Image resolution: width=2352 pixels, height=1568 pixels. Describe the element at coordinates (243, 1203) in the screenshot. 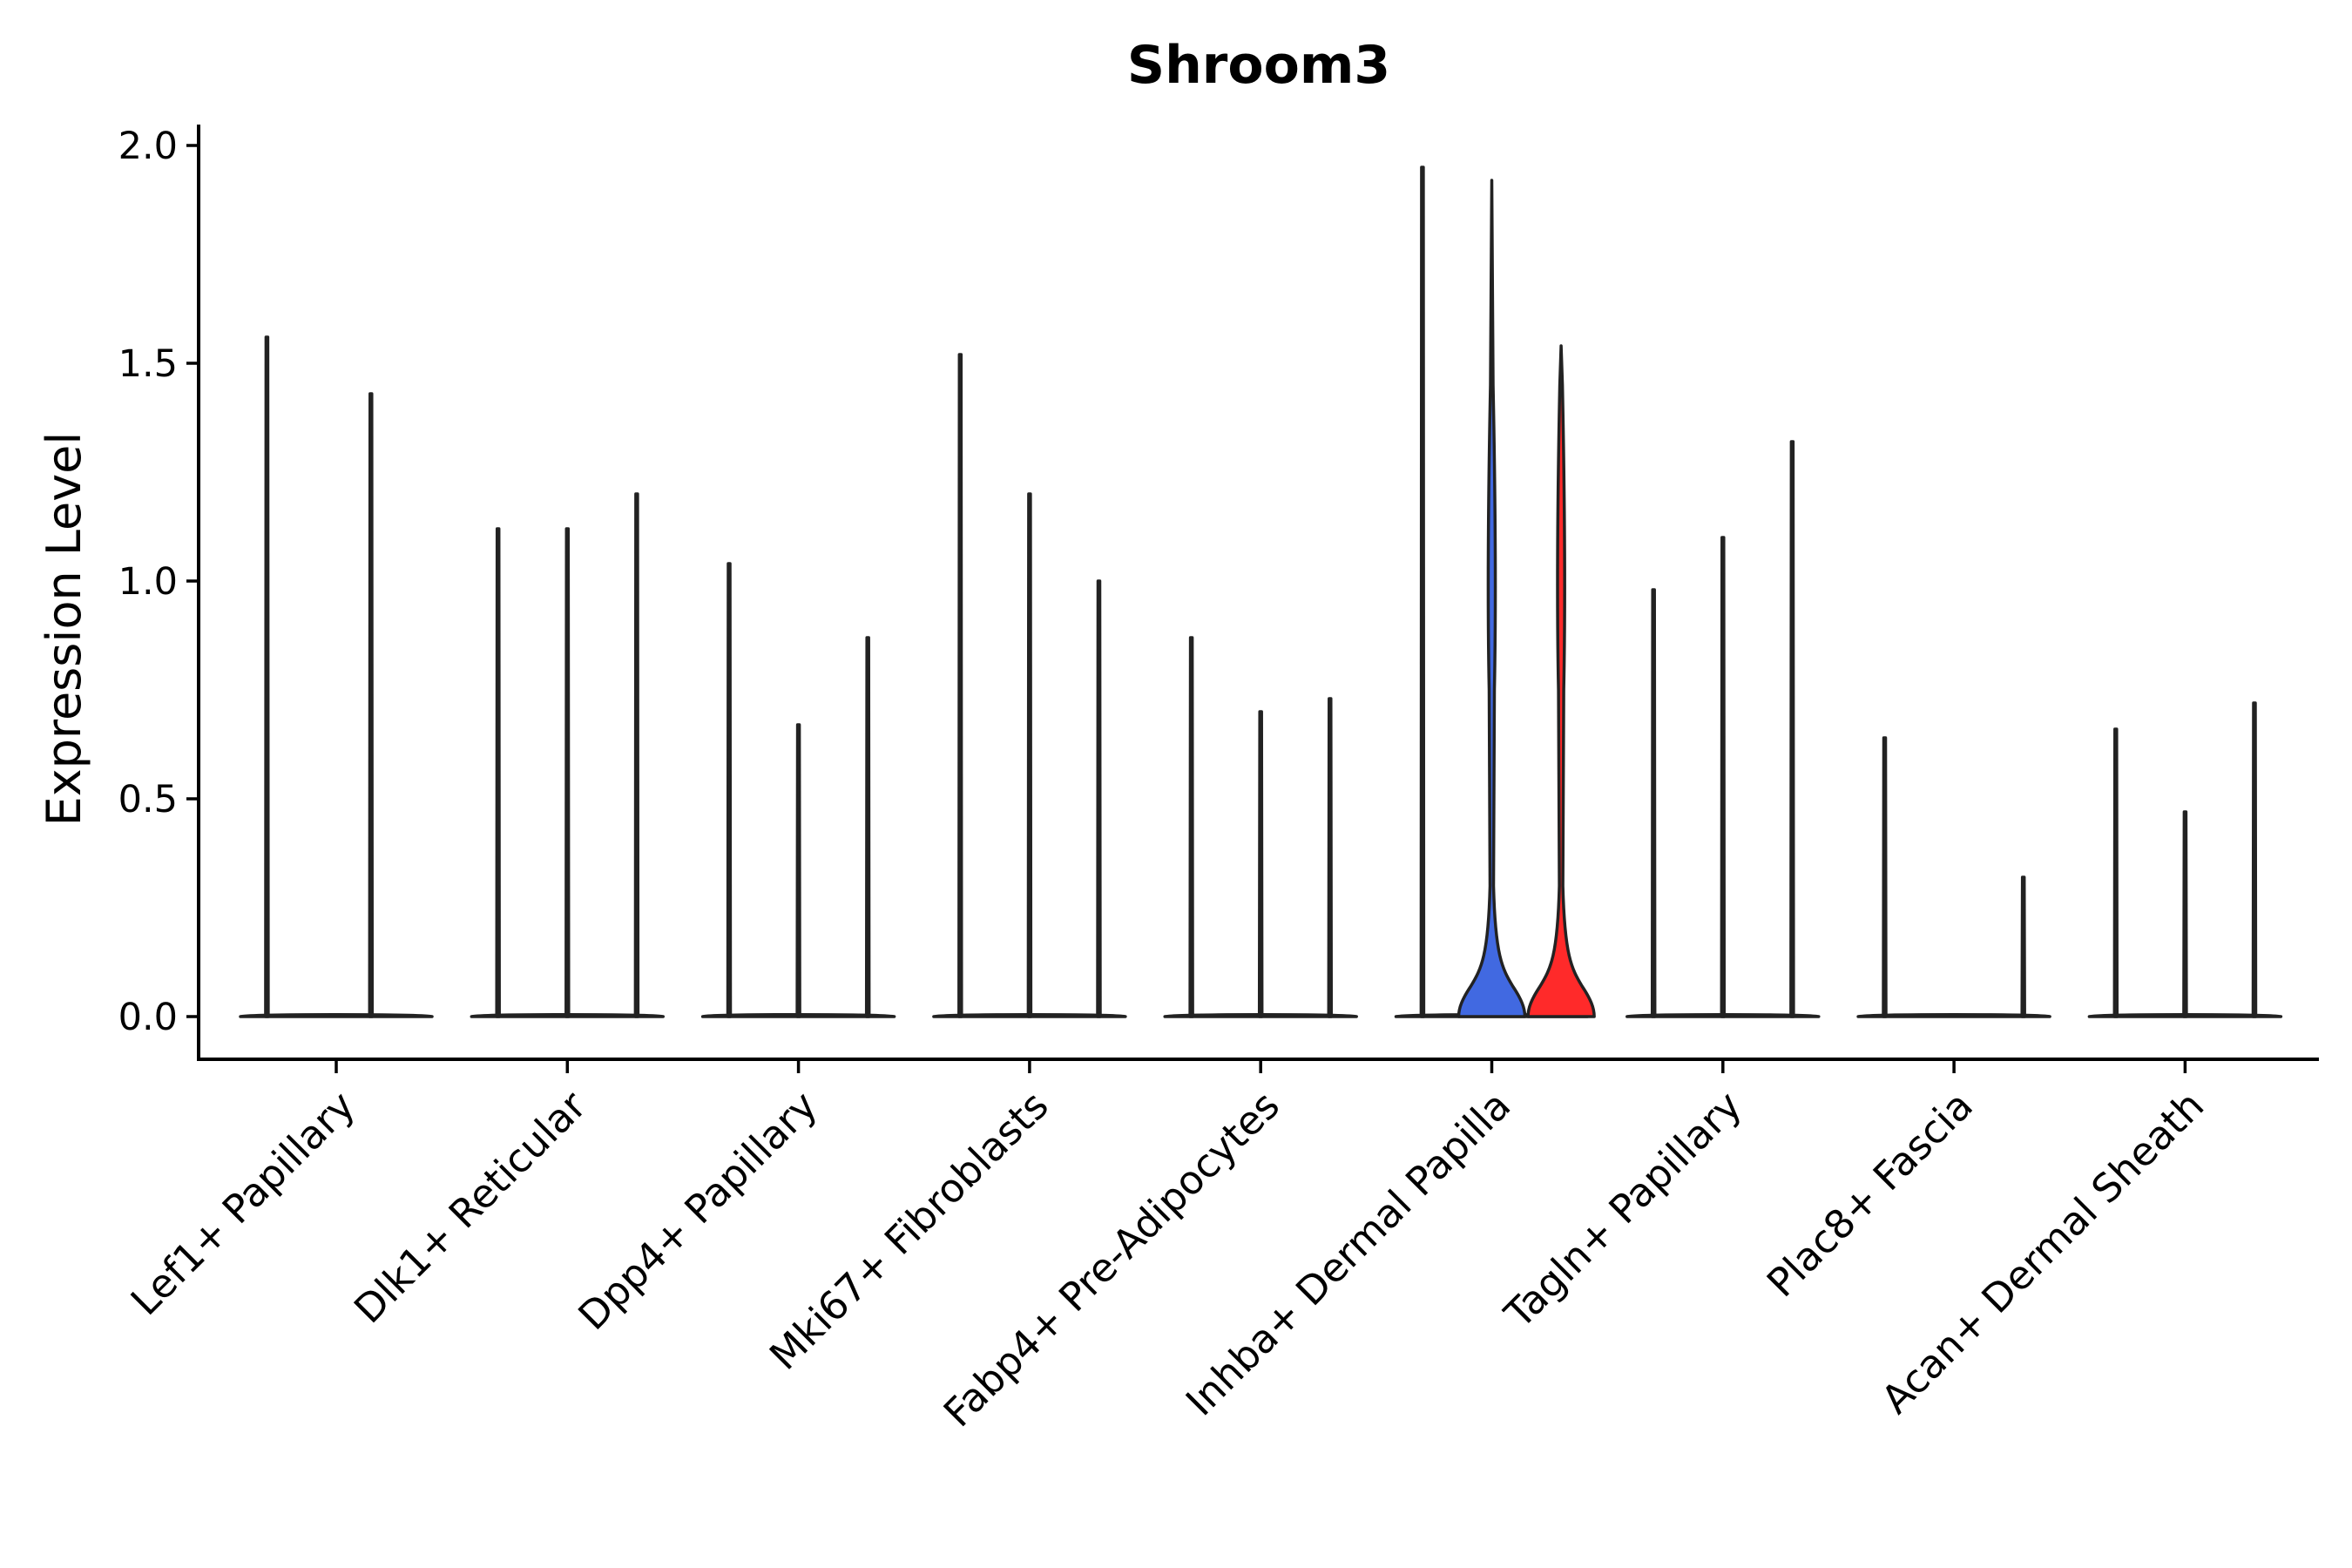

I see `x-tick-label: Lef1+ Papillary` at that location.